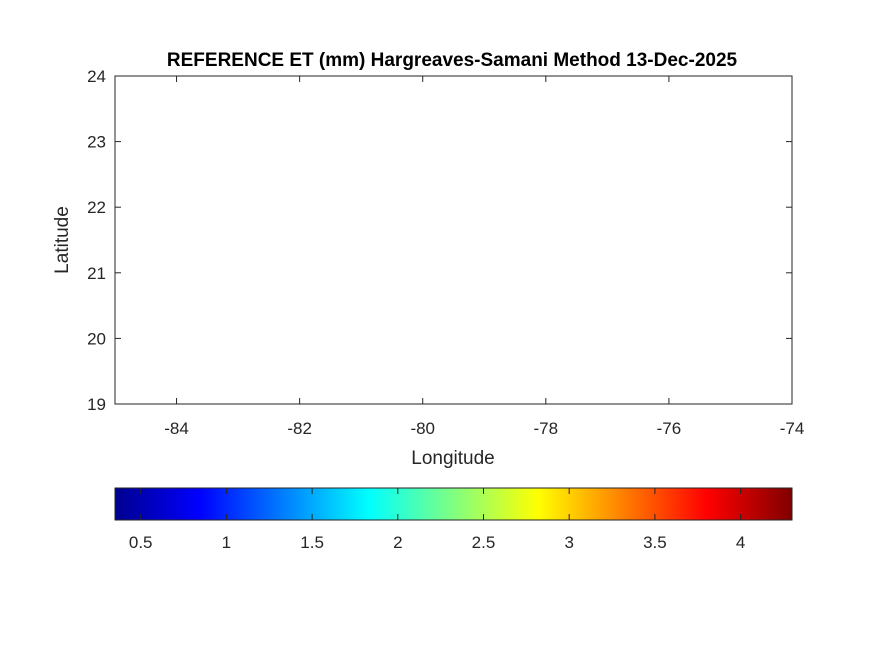  I want to click on y-tick-label: 19, so click(96, 404).